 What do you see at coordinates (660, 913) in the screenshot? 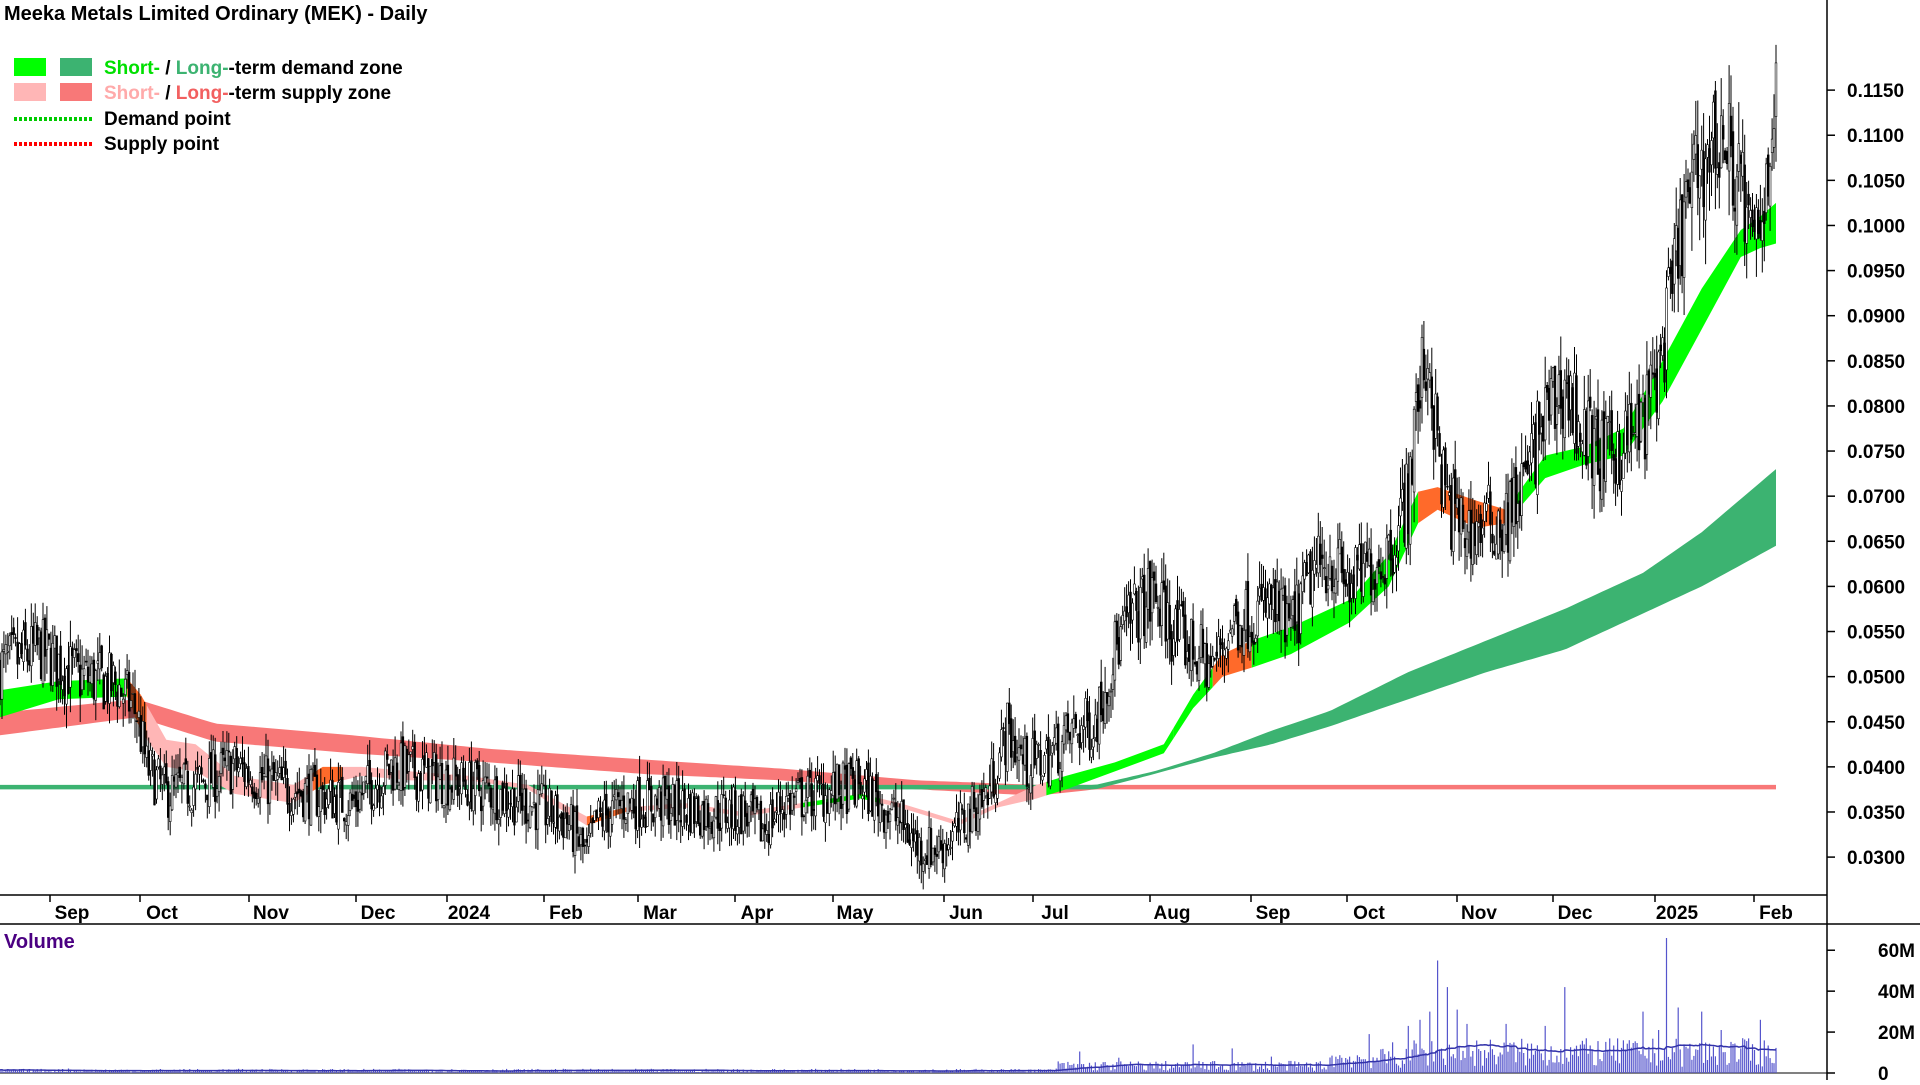
I see `date-tick-label: Mar` at bounding box center [660, 913].